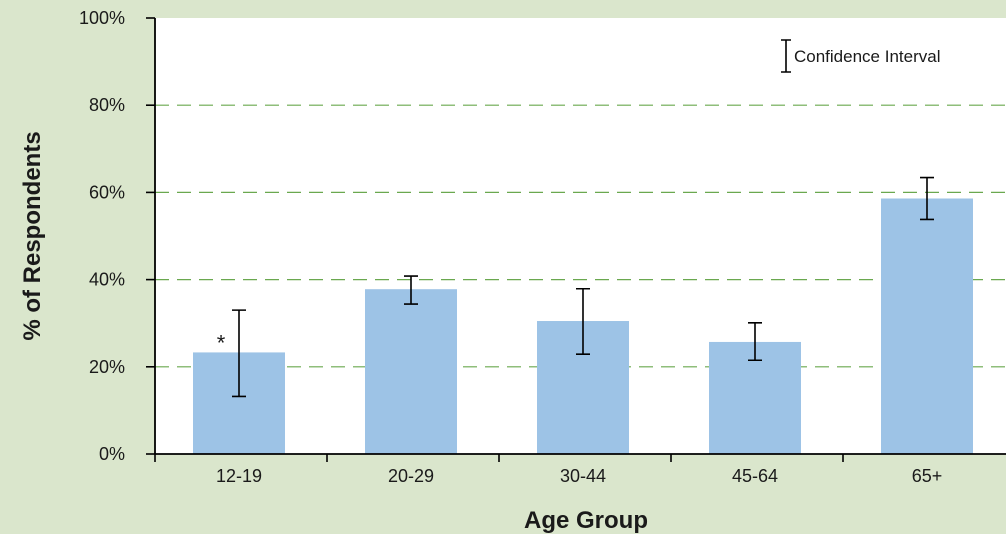 The width and height of the screenshot is (1006, 534). I want to click on y-tick-label-40: 40%, so click(107, 280).